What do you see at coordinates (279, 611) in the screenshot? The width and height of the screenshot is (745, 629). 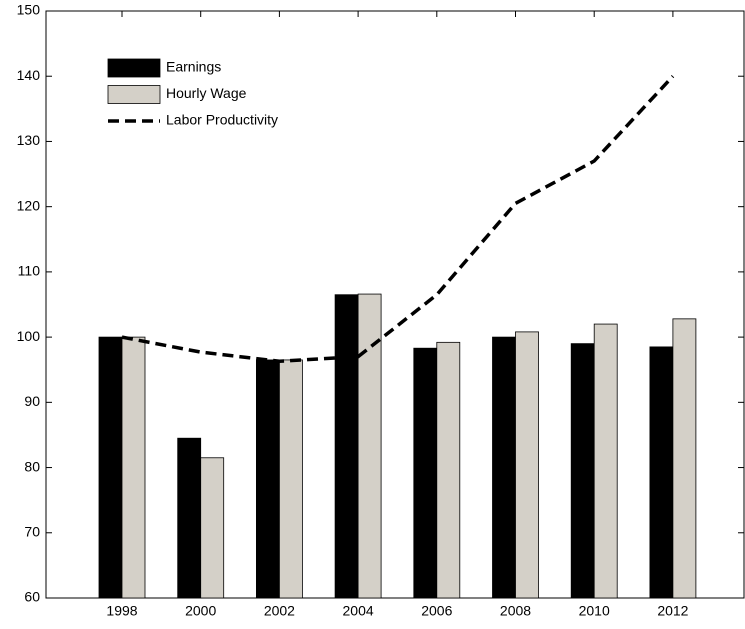 I see `x-tick-label: 2002` at bounding box center [279, 611].